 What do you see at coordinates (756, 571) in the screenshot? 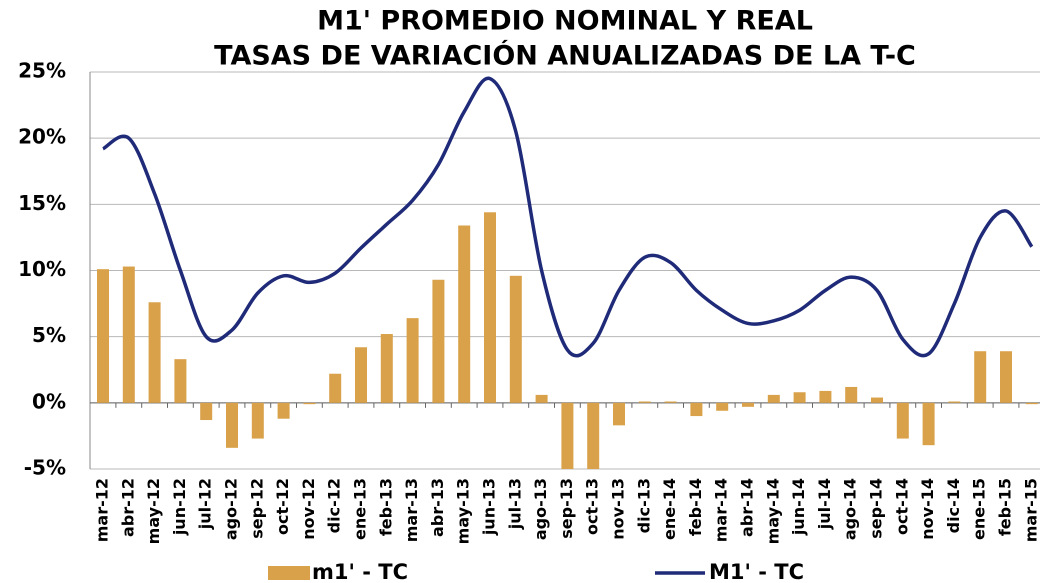
I see `legend-label: M1' - TC` at bounding box center [756, 571].